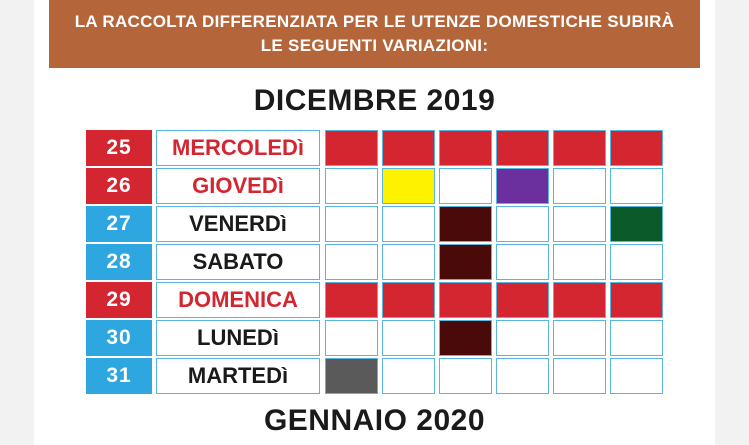  What do you see at coordinates (119, 262) in the screenshot?
I see `day-number: 28` at bounding box center [119, 262].